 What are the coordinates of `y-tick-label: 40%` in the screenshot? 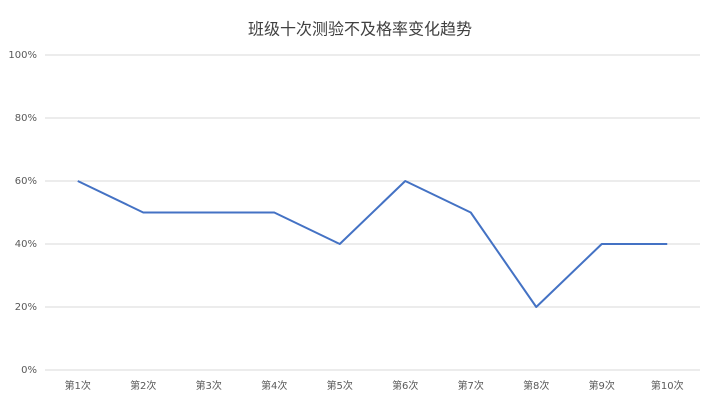 It's located at (26, 244).